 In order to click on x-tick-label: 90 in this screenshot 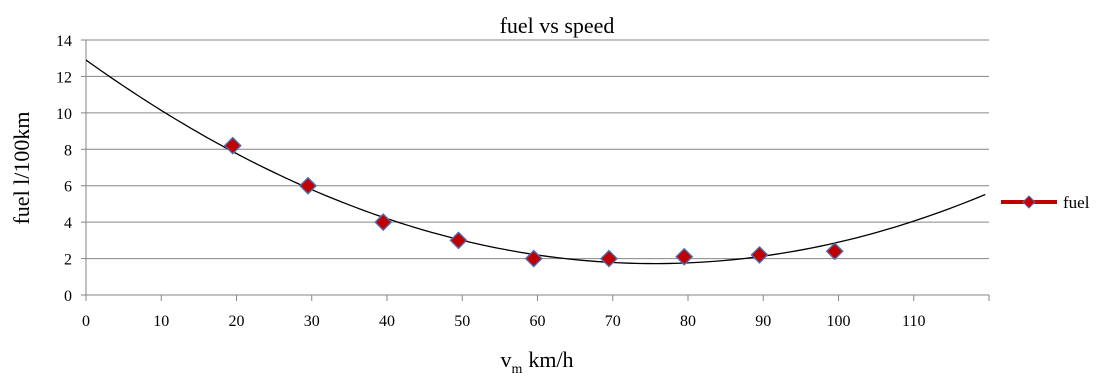, I will do `click(763, 321)`.